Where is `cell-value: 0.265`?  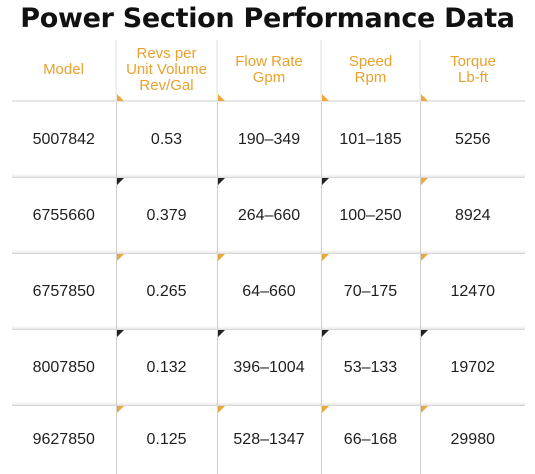 cell-value: 0.265 is located at coordinates (166, 291).